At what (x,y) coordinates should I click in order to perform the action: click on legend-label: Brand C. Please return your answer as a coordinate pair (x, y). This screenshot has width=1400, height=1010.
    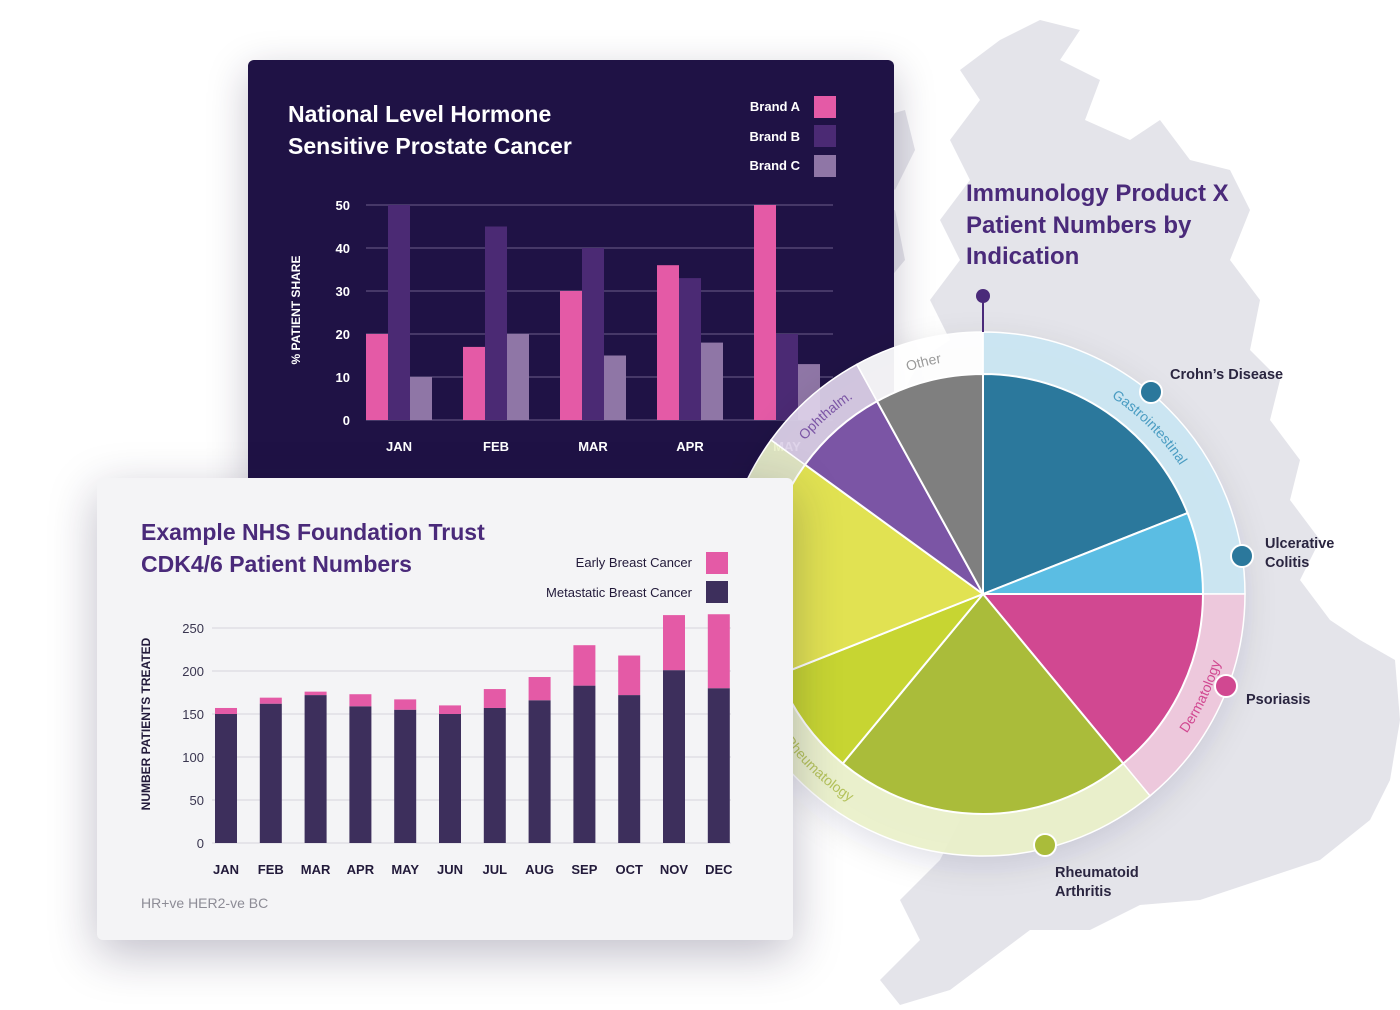
    Looking at the image, I should click on (774, 166).